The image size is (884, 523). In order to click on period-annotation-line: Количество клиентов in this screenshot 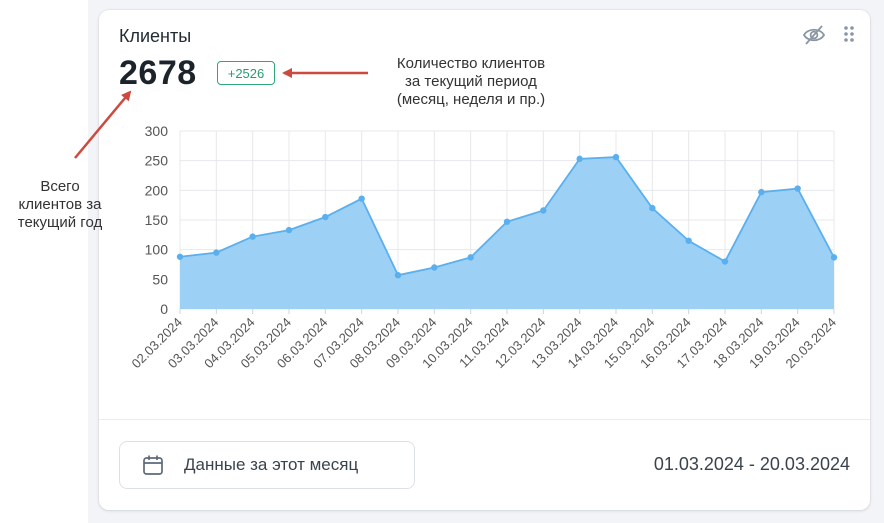, I will do `click(471, 63)`.